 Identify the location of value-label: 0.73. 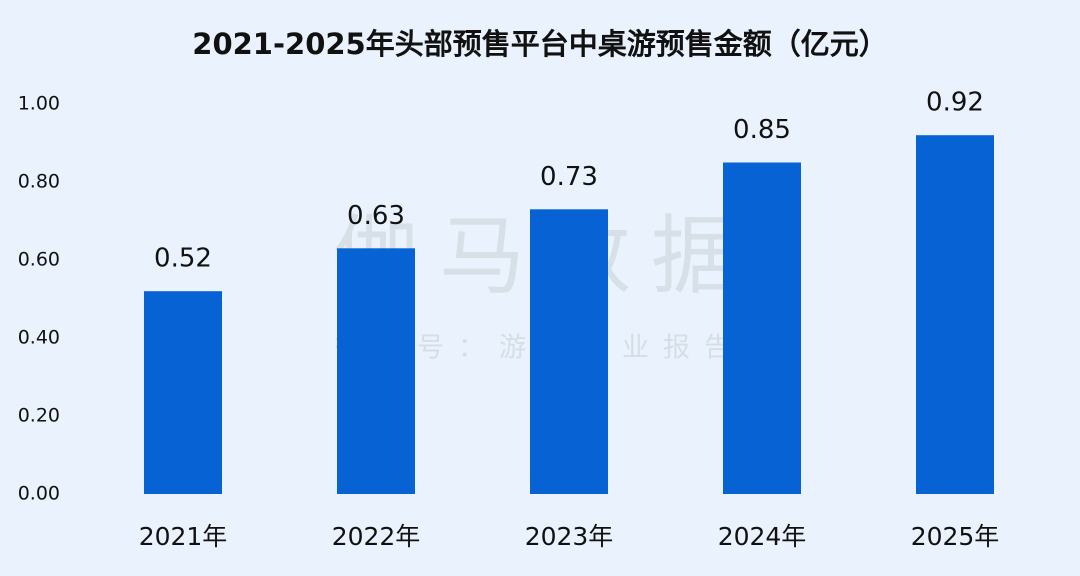
(569, 177).